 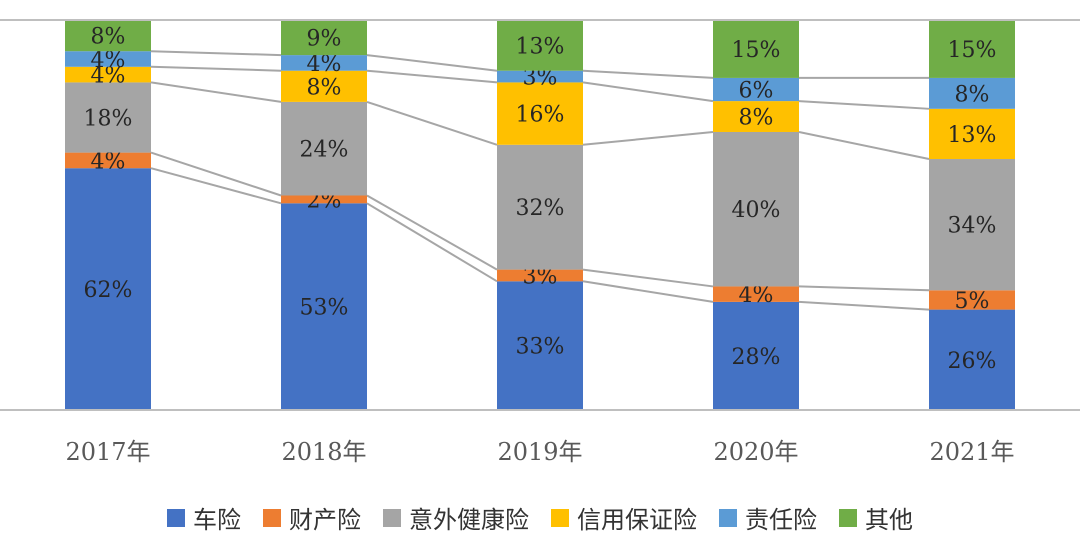 What do you see at coordinates (540, 115) in the screenshot?
I see `data-label: 16%` at bounding box center [540, 115].